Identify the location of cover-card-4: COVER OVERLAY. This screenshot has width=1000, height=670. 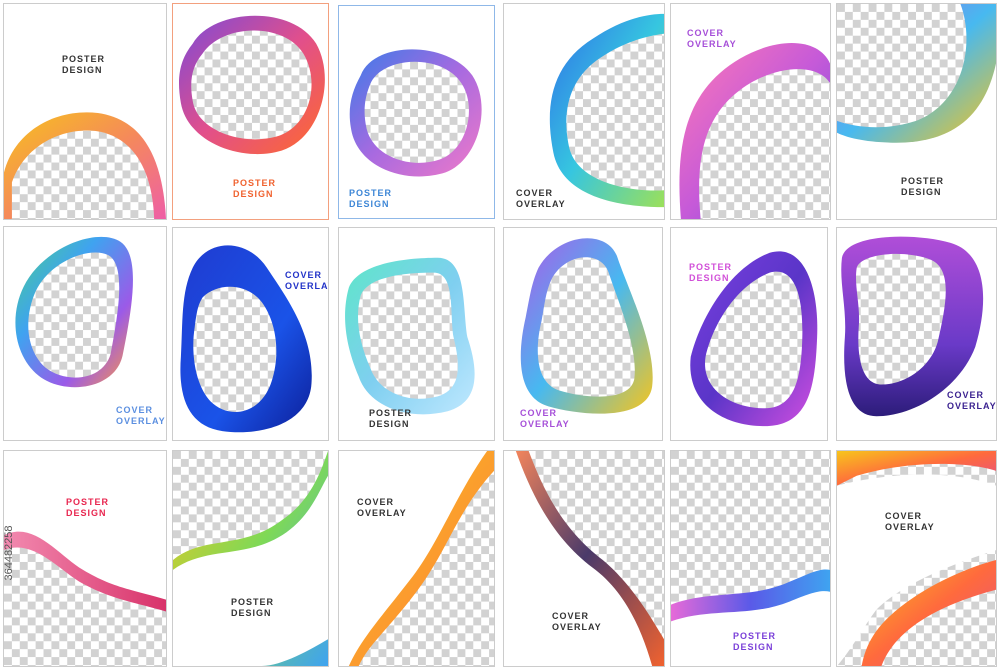
(584, 111).